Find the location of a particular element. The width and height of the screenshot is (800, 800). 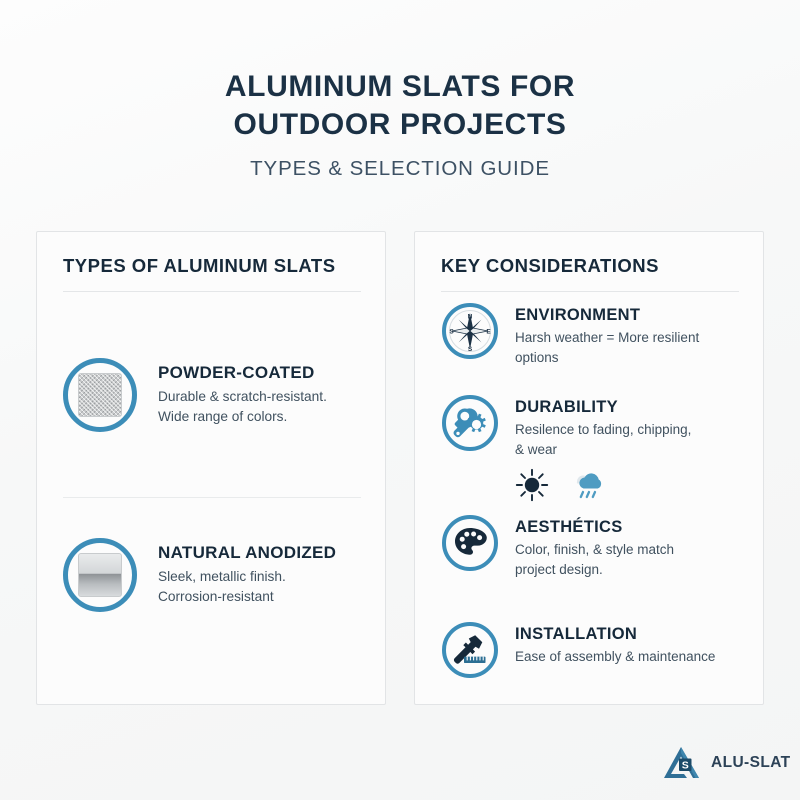

logo-mark-letter: S is located at coordinates (685, 765).